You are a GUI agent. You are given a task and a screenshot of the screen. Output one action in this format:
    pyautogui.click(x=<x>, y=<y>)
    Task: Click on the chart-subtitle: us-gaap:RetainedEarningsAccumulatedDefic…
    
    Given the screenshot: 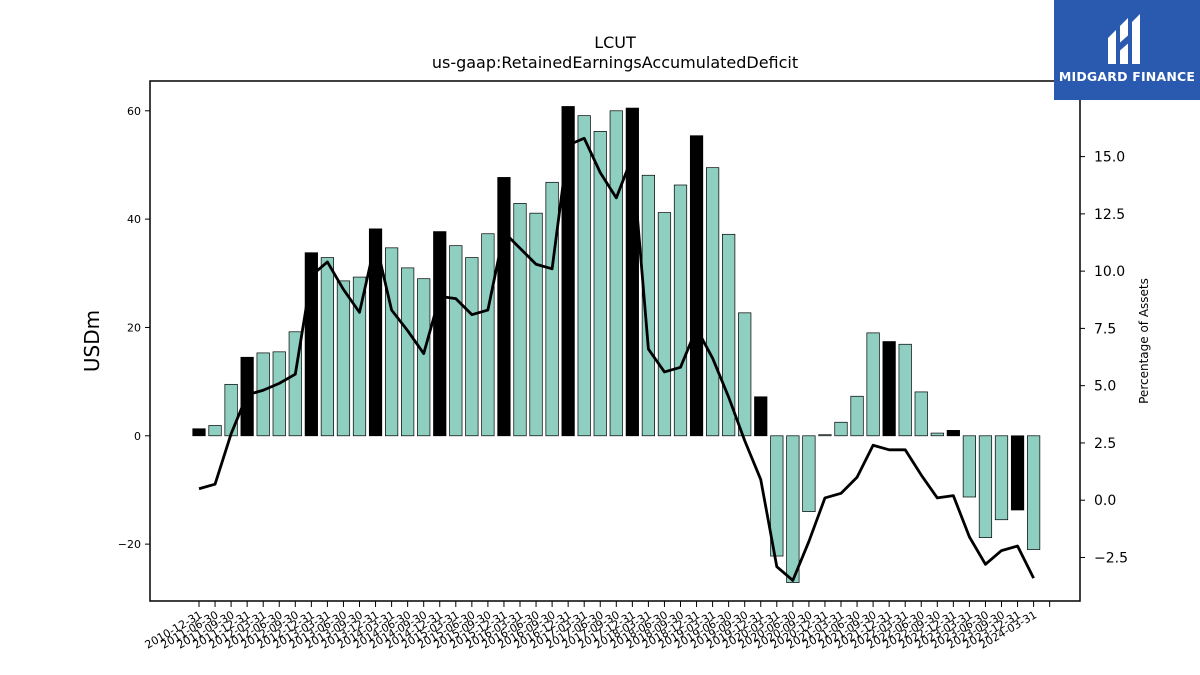 What is the action you would take?
    pyautogui.click(x=615, y=62)
    